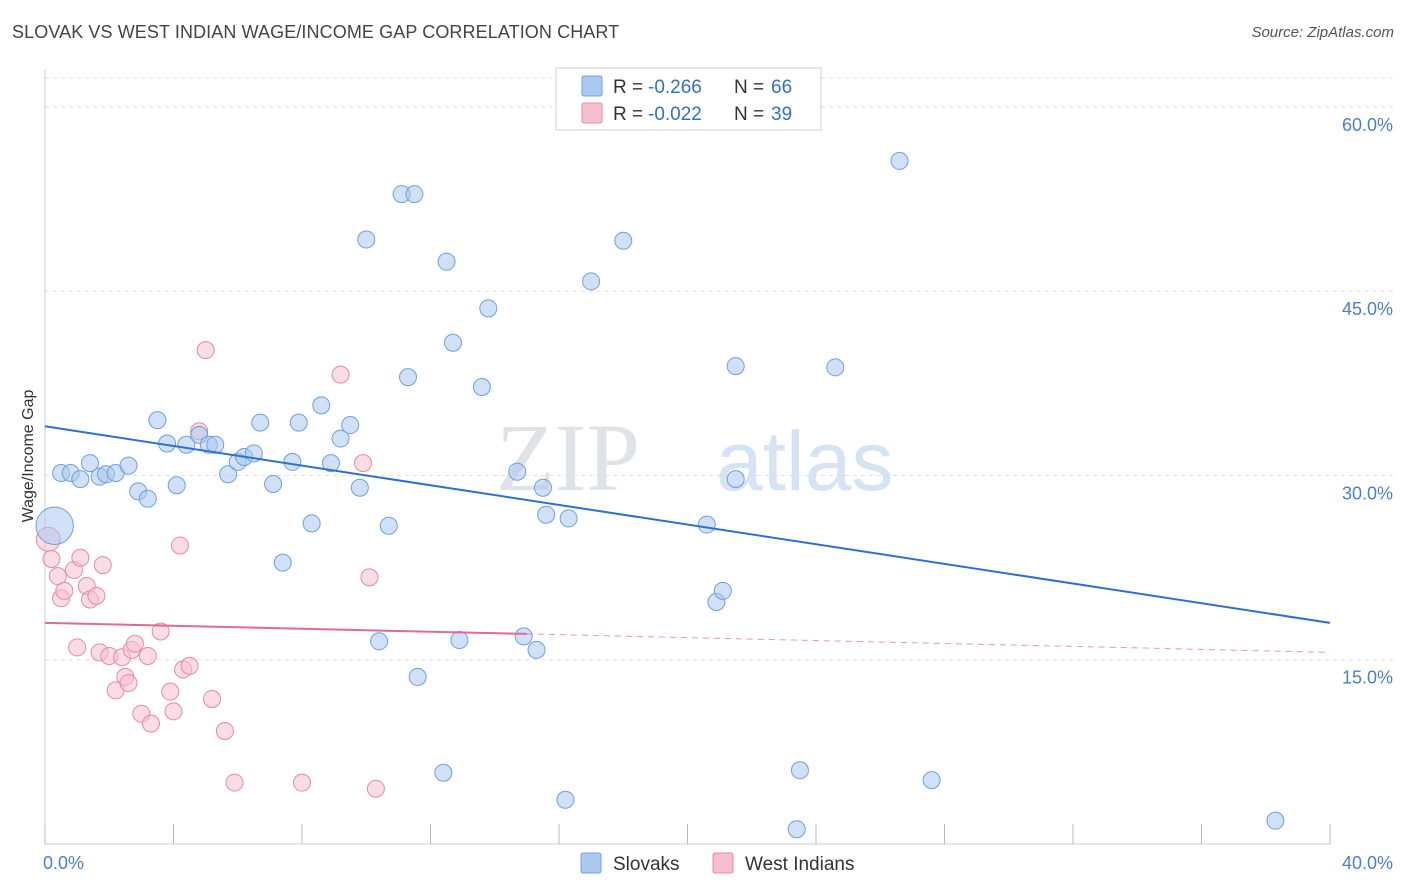  I want to click on legend-box: R = -0.266 N = 66 R = -0.022 N = 39, so click(688, 99).